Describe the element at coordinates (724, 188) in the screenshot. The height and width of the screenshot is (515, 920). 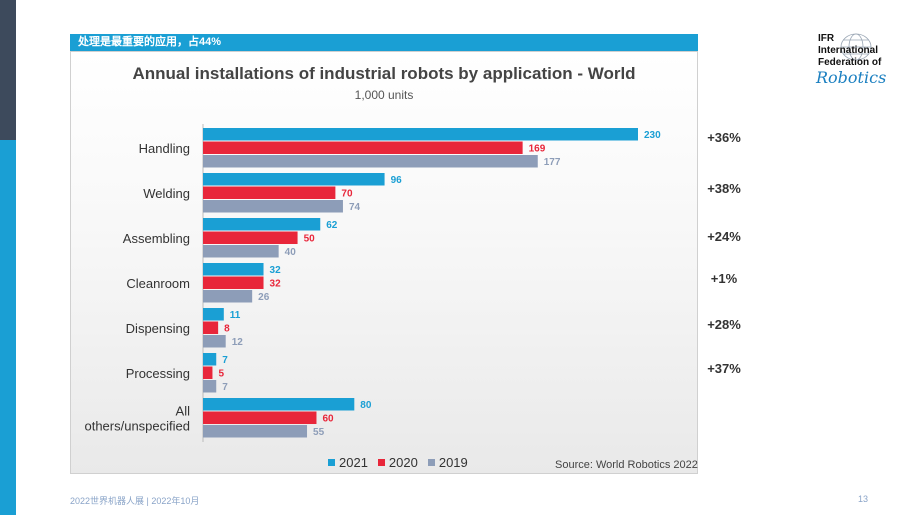
I see `growth-rate: +38%` at that location.